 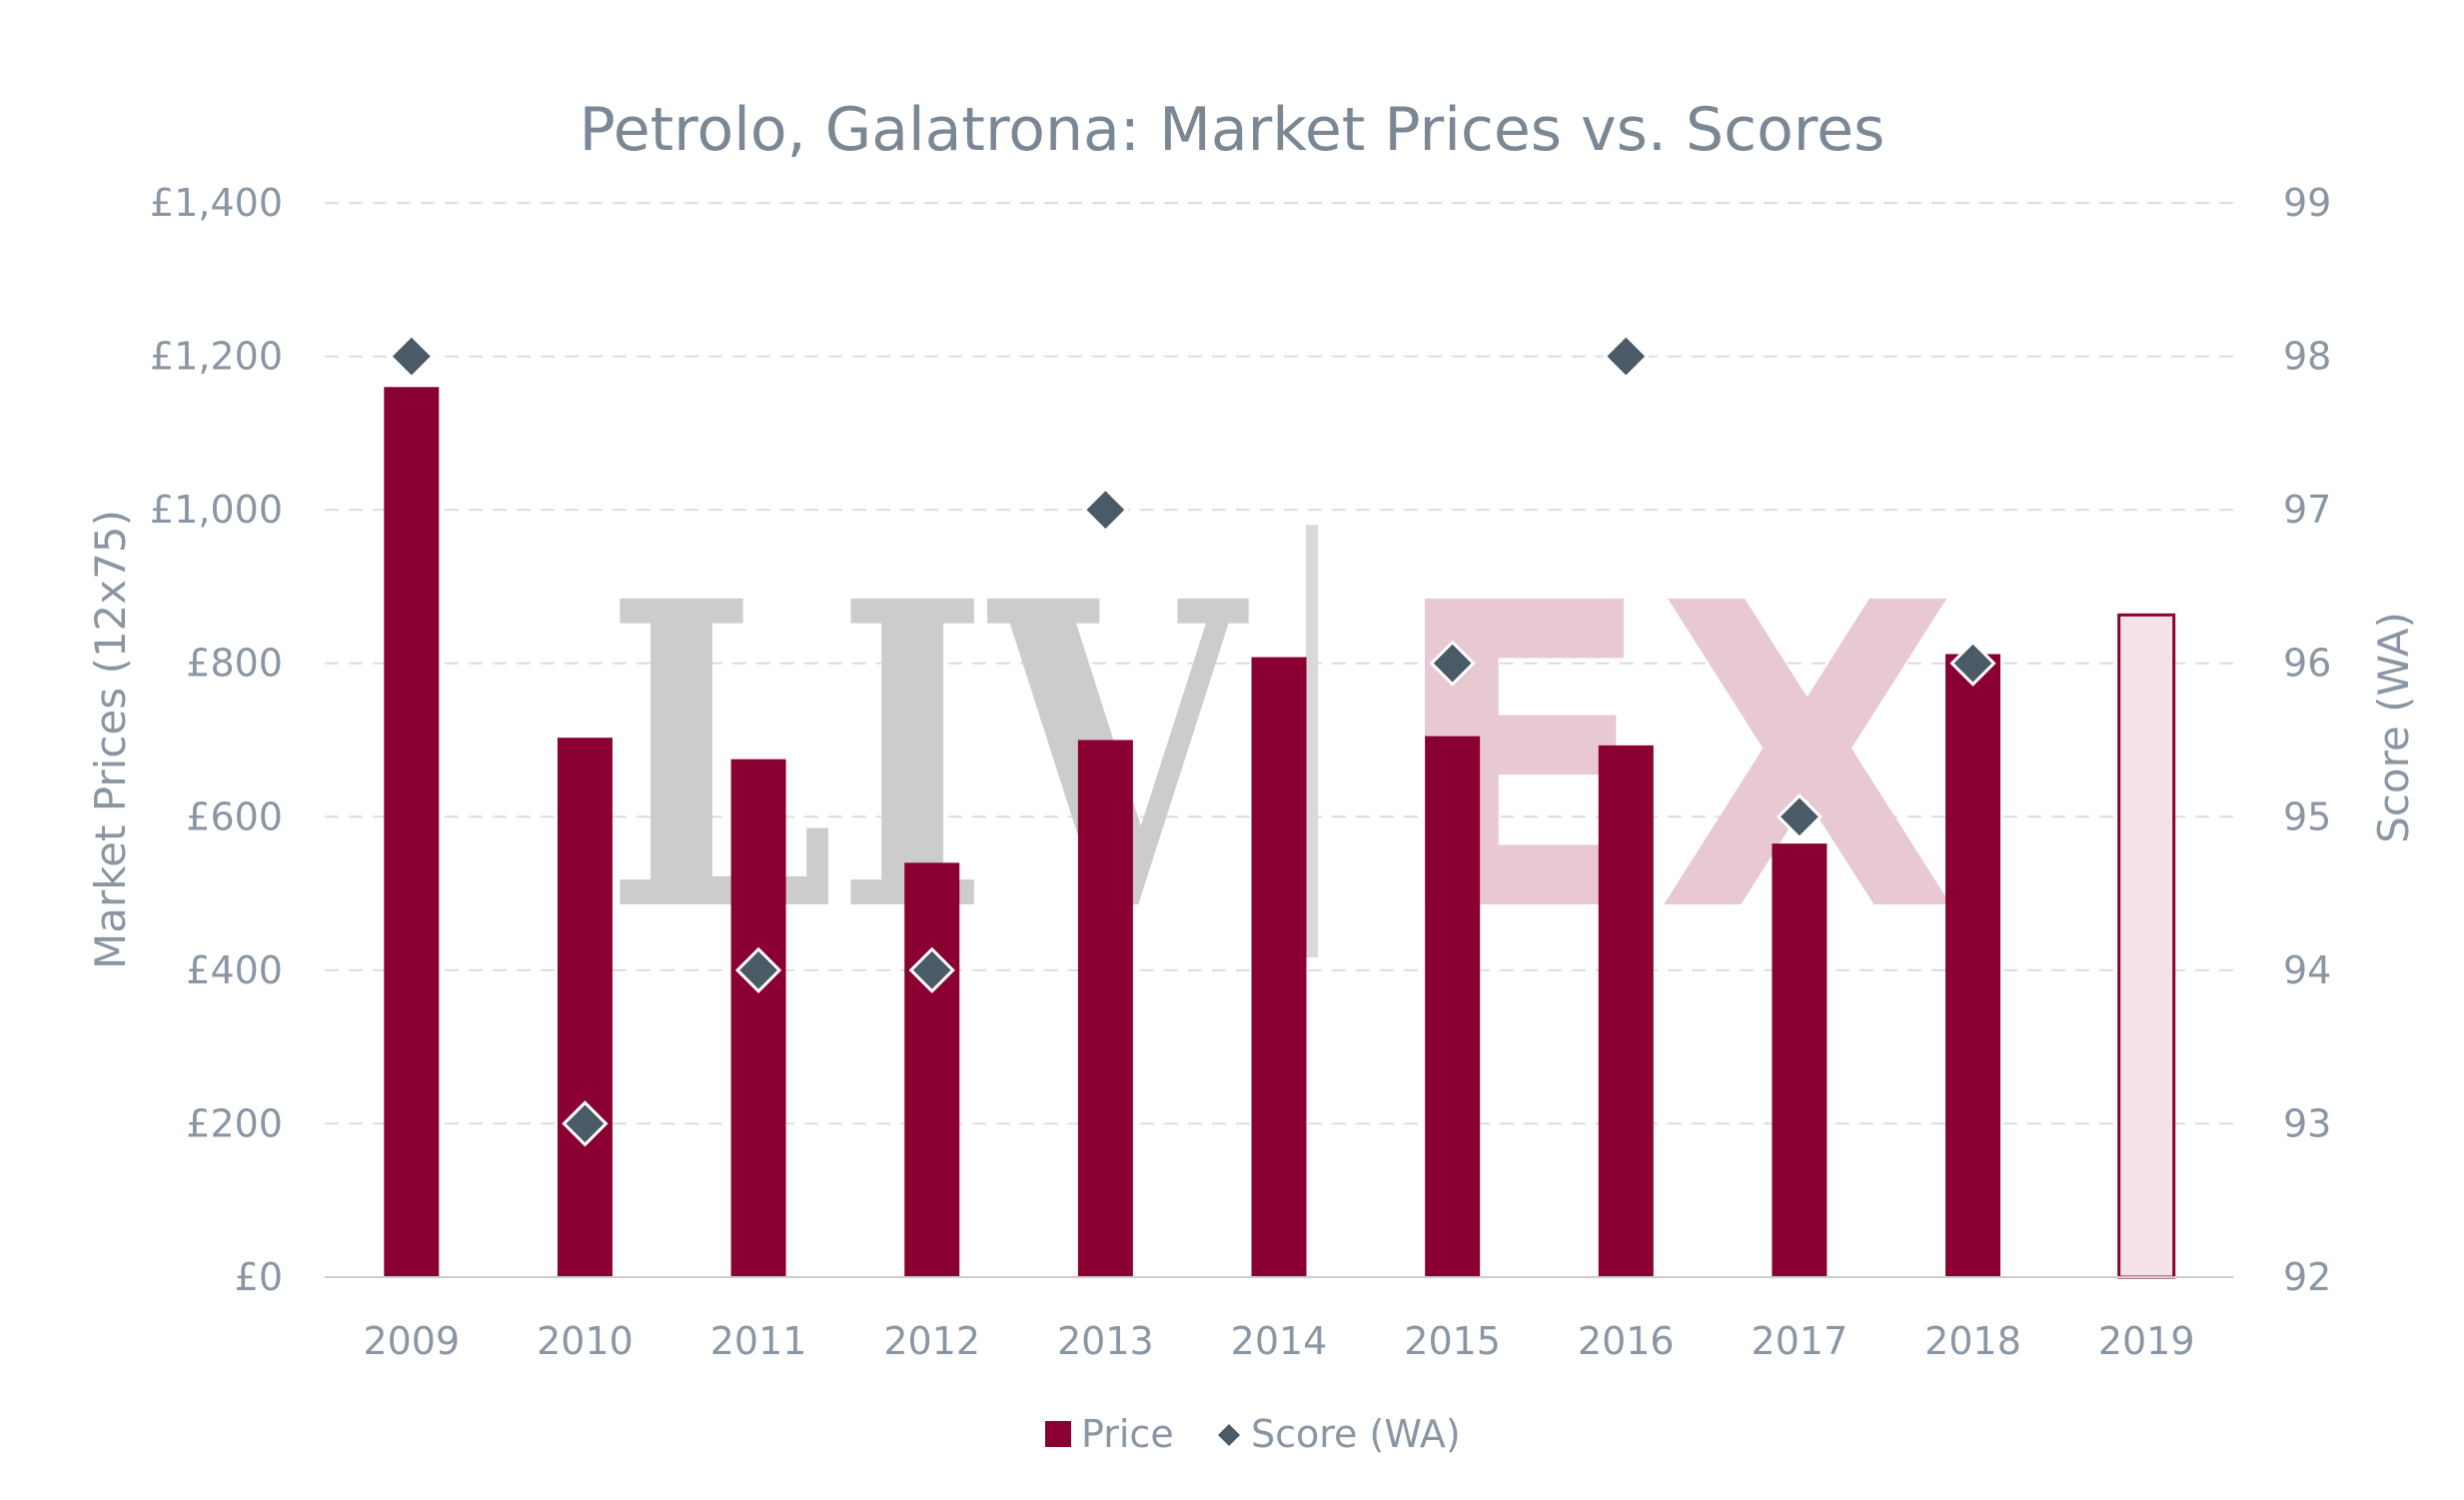 I want to click on y2-axis-ticks: 92 93 94 95 96 97 98 99, so click(x=2307, y=740).